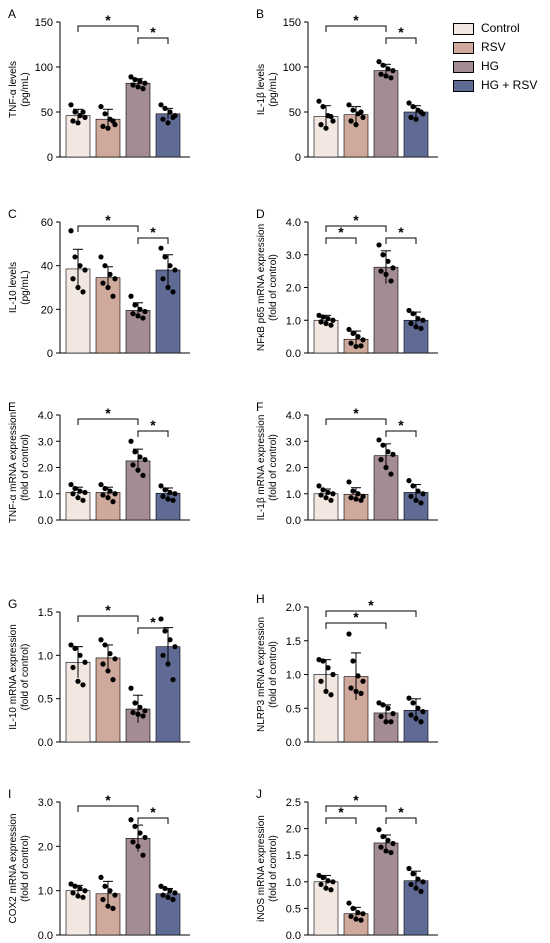 The width and height of the screenshot is (550, 943). I want to click on y-tick-label: 1.5, so click(45, 613).